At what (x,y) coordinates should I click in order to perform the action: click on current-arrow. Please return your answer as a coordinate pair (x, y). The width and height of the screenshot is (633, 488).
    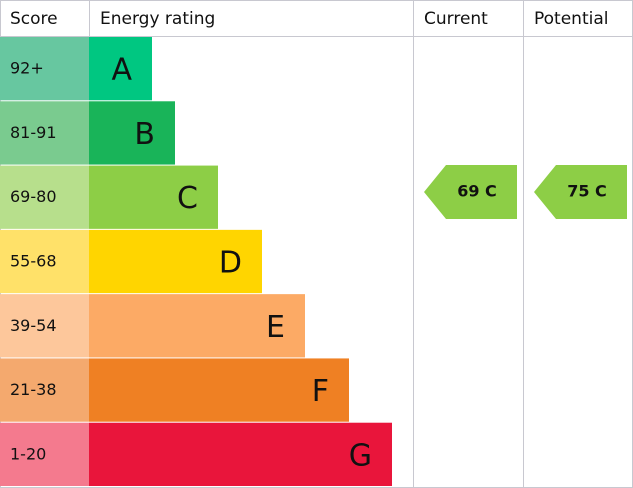
    Looking at the image, I should click on (470, 192).